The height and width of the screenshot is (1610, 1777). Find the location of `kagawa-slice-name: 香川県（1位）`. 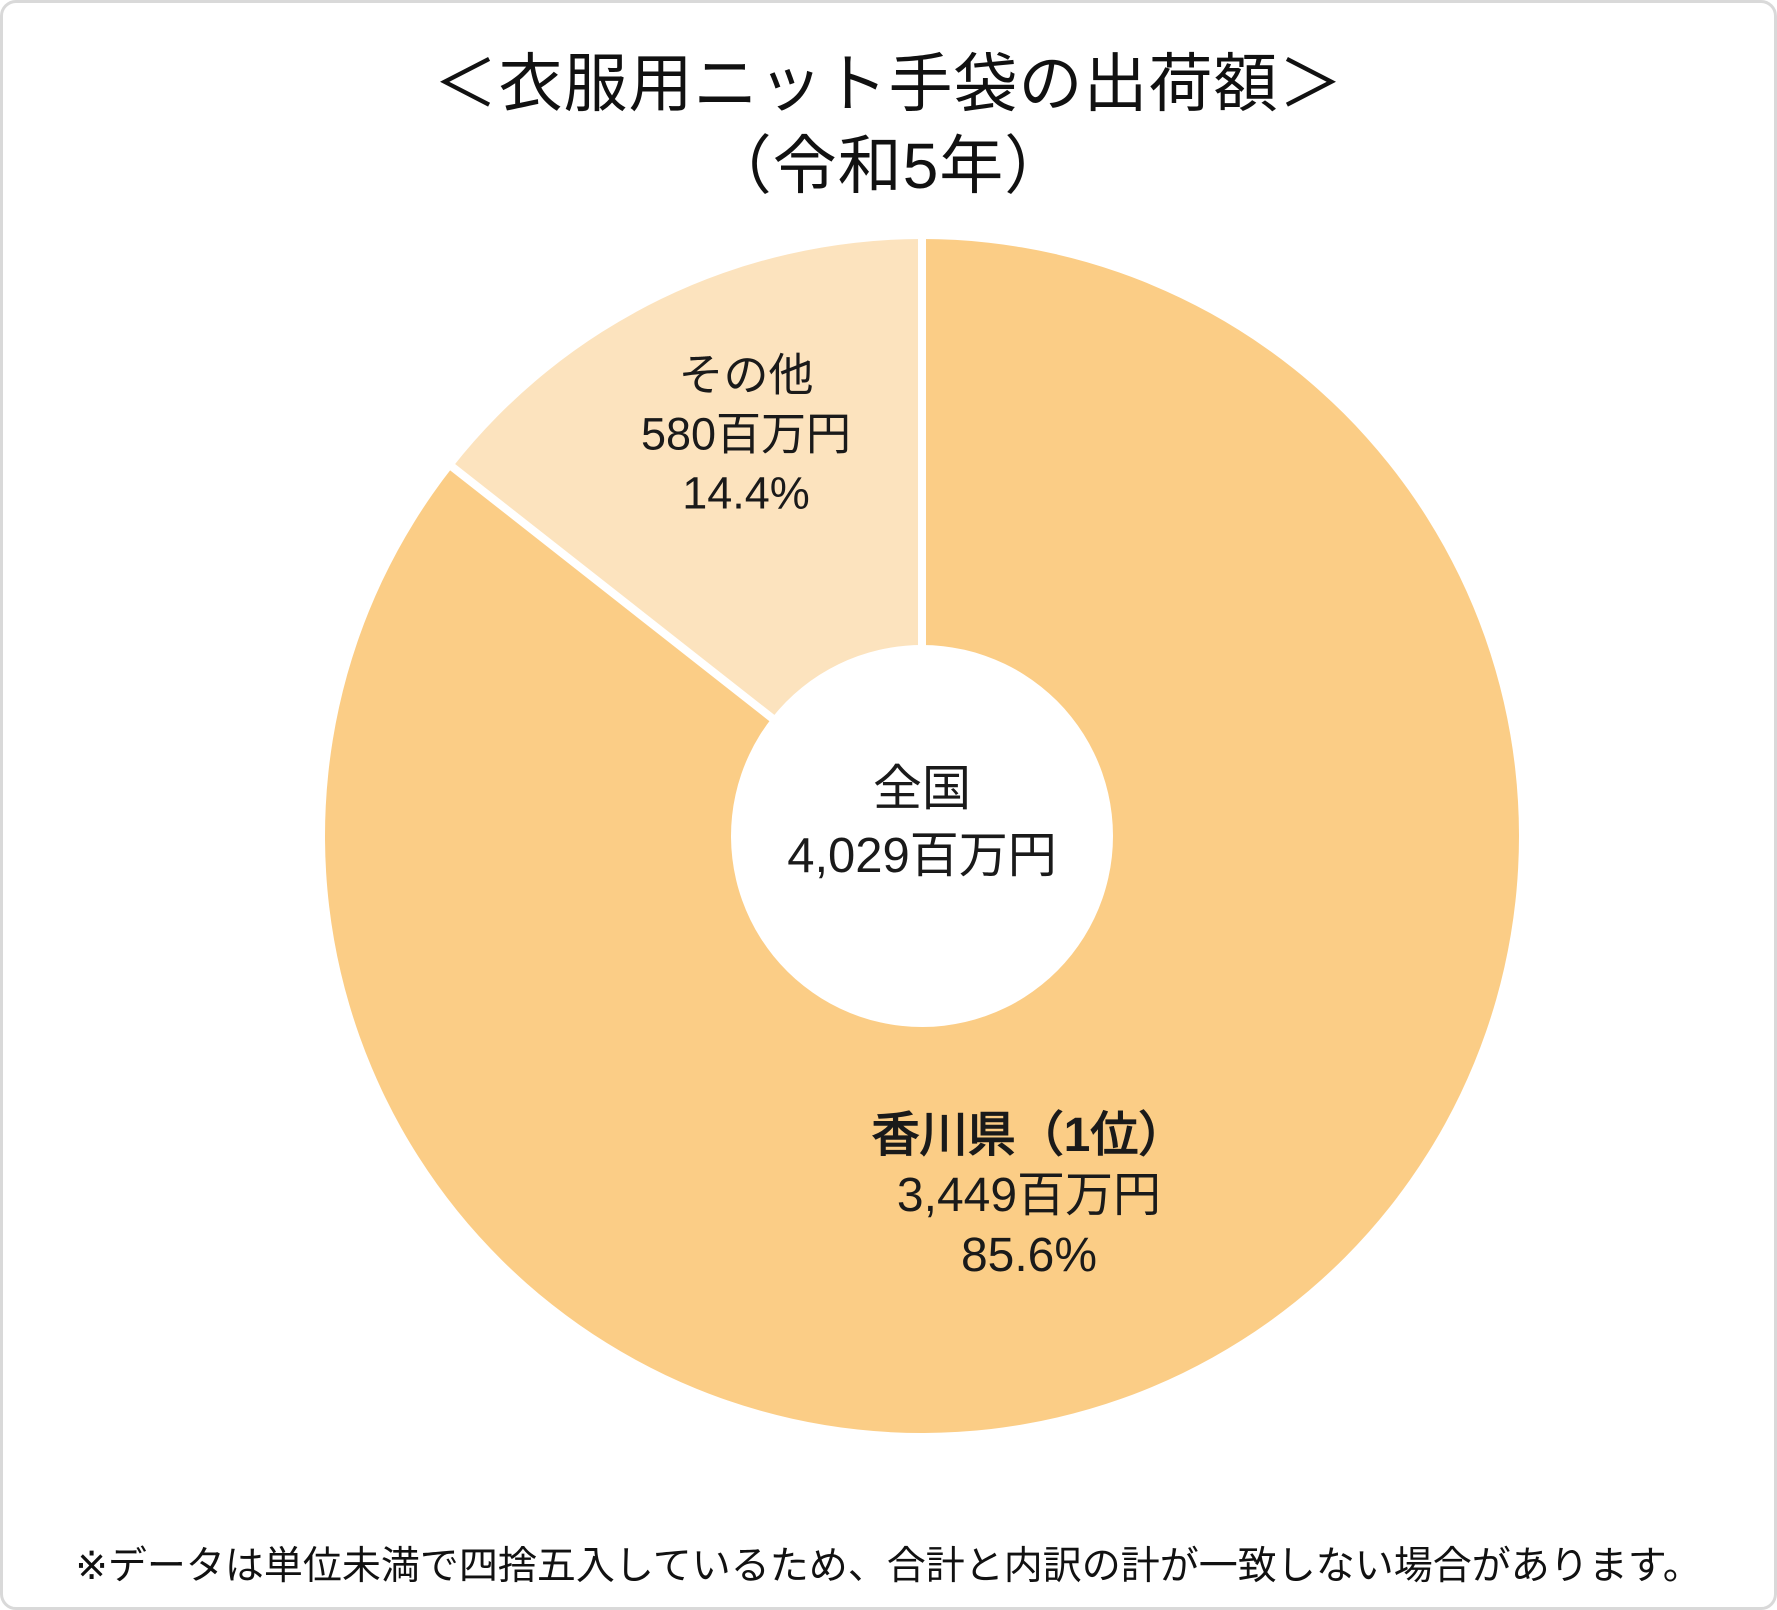

kagawa-slice-name: 香川県（1位） is located at coordinates (1029, 1135).